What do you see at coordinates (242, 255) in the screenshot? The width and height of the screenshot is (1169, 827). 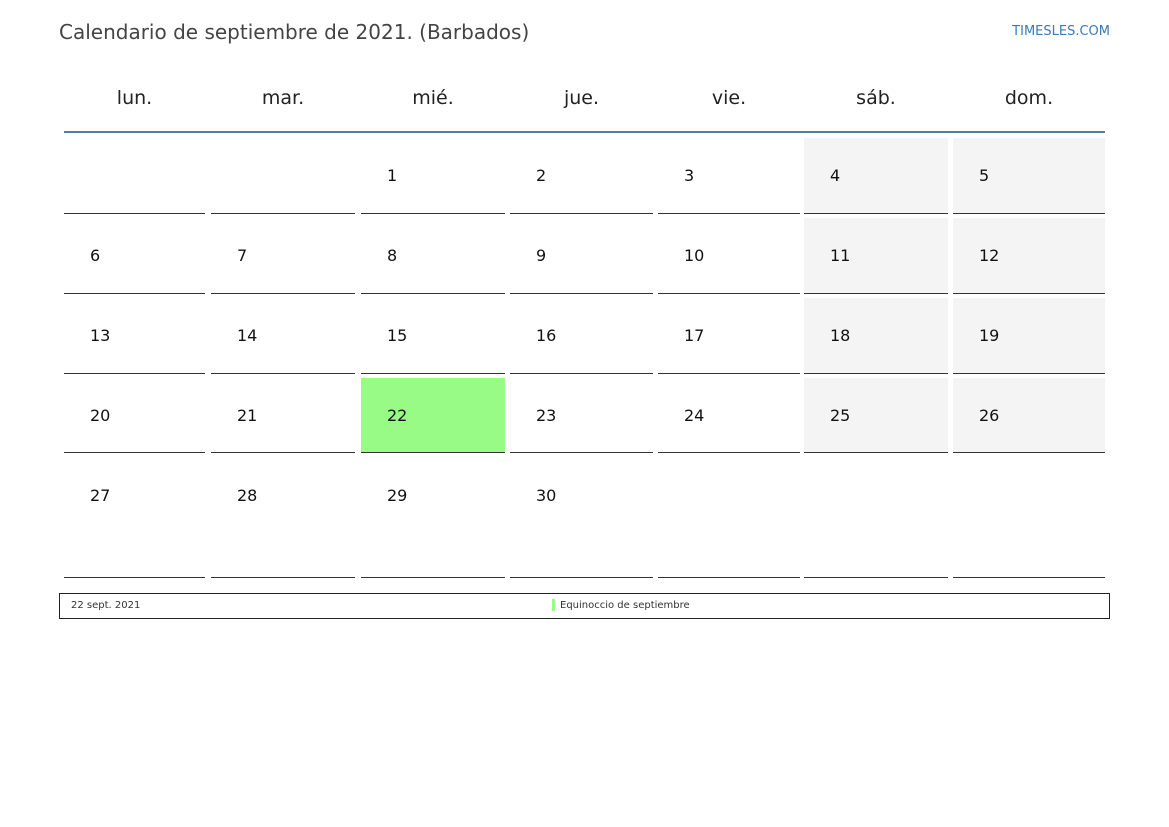 I see `day-number: 7` at bounding box center [242, 255].